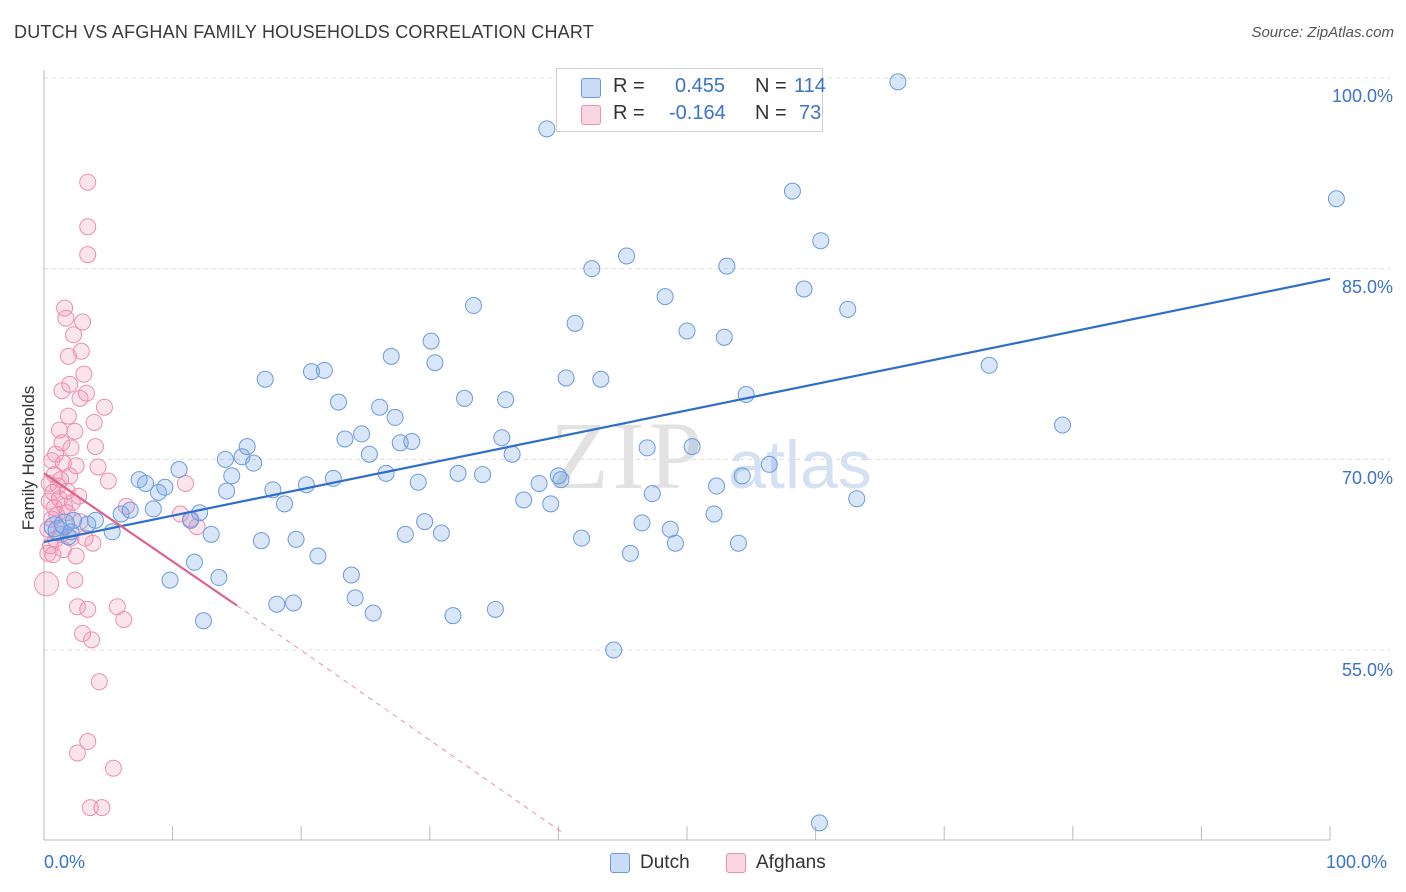 The width and height of the screenshot is (1406, 892). What do you see at coordinates (620, 863) in the screenshot?
I see `legend-dutch-swatch` at bounding box center [620, 863].